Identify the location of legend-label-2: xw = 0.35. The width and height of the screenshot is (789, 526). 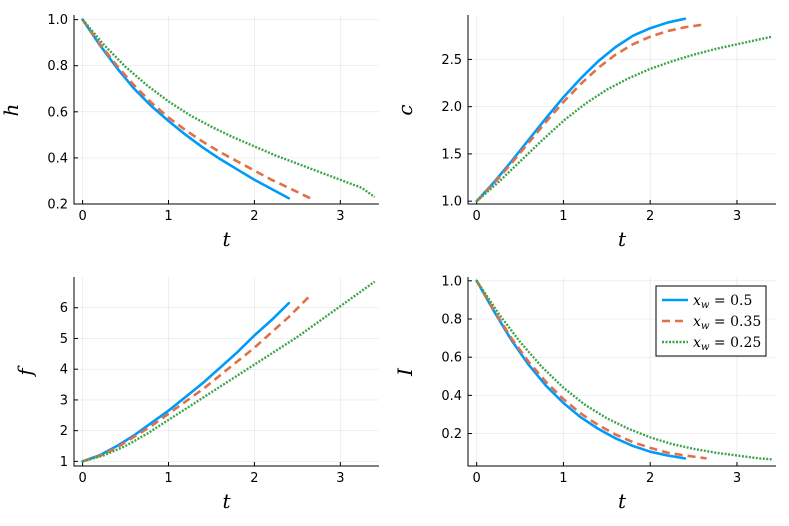
(727, 323).